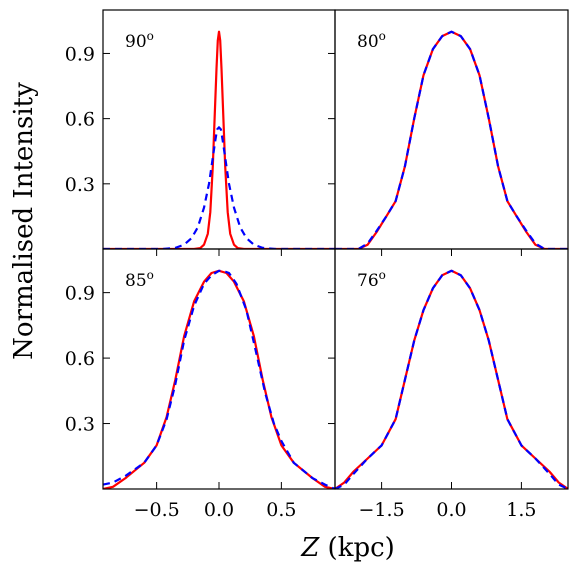 Image resolution: width=578 pixels, height=576 pixels. I want to click on panel-label: 85o, so click(139, 279).